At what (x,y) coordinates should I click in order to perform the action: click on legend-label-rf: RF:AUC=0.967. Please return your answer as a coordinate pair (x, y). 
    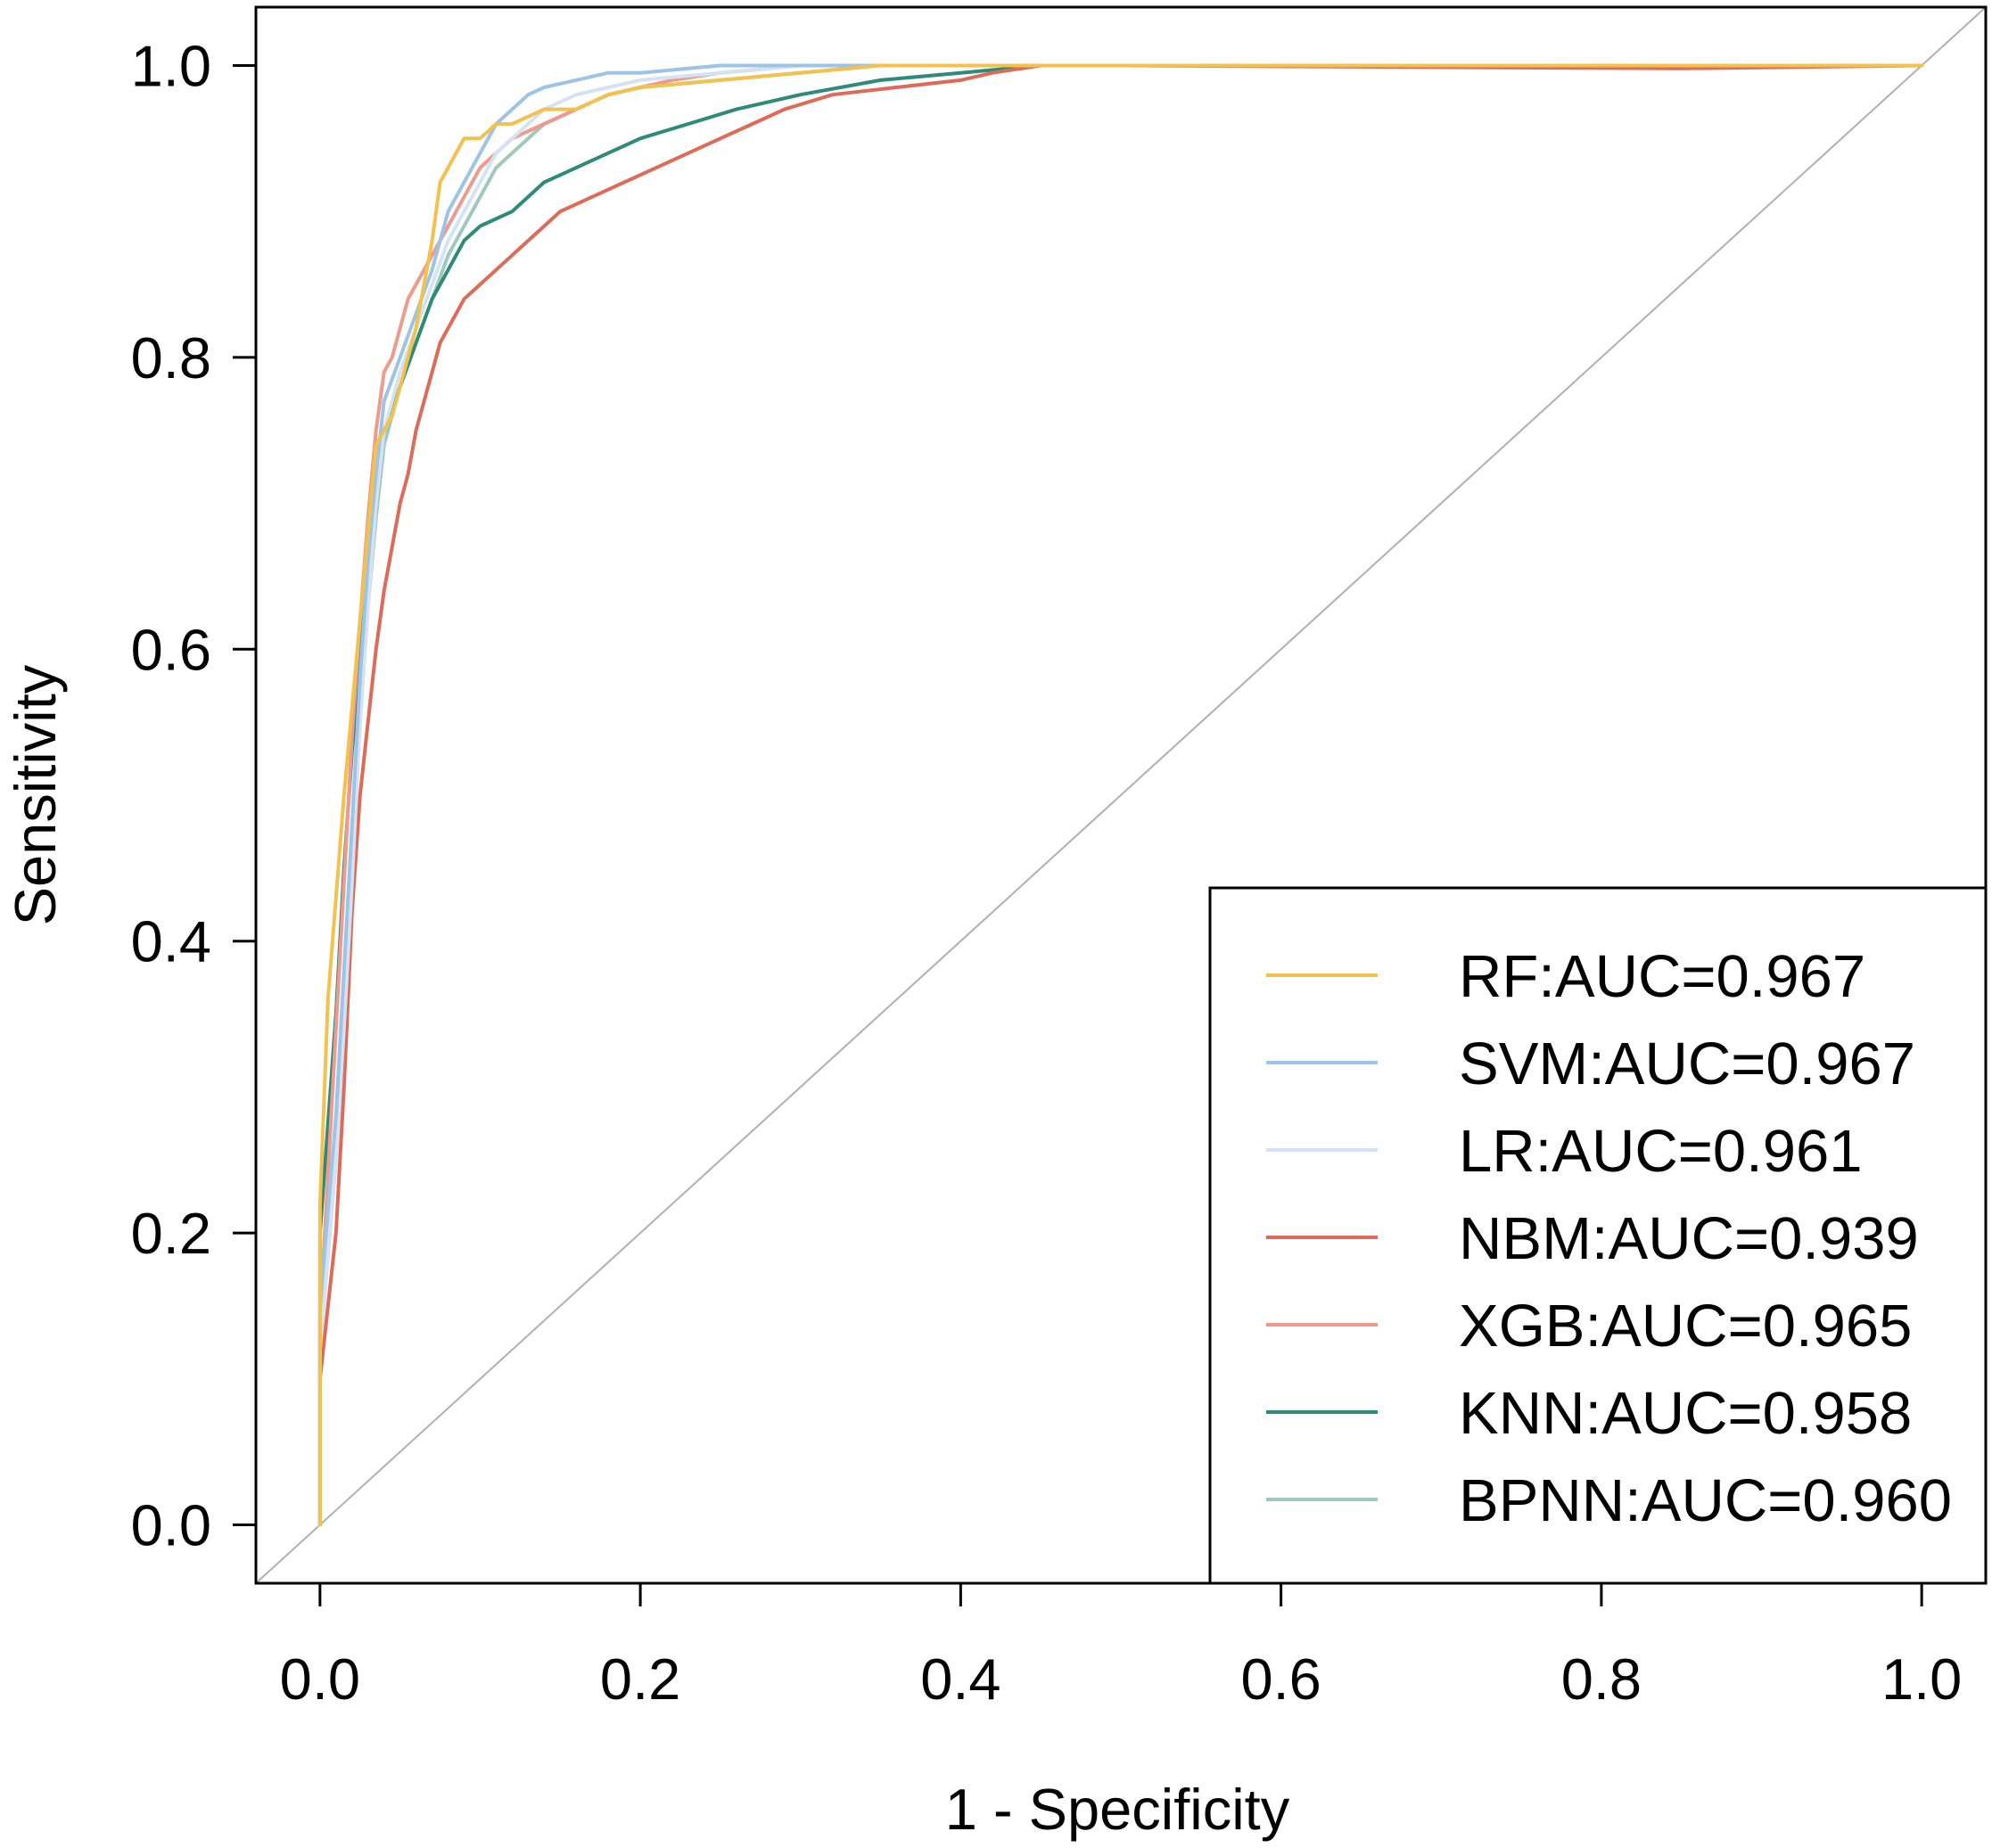
    Looking at the image, I should click on (1662, 976).